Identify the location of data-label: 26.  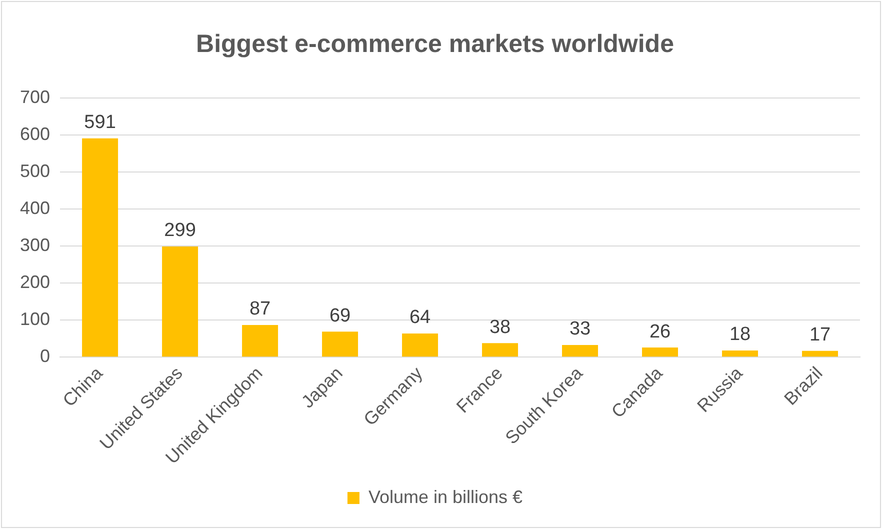
(660, 331).